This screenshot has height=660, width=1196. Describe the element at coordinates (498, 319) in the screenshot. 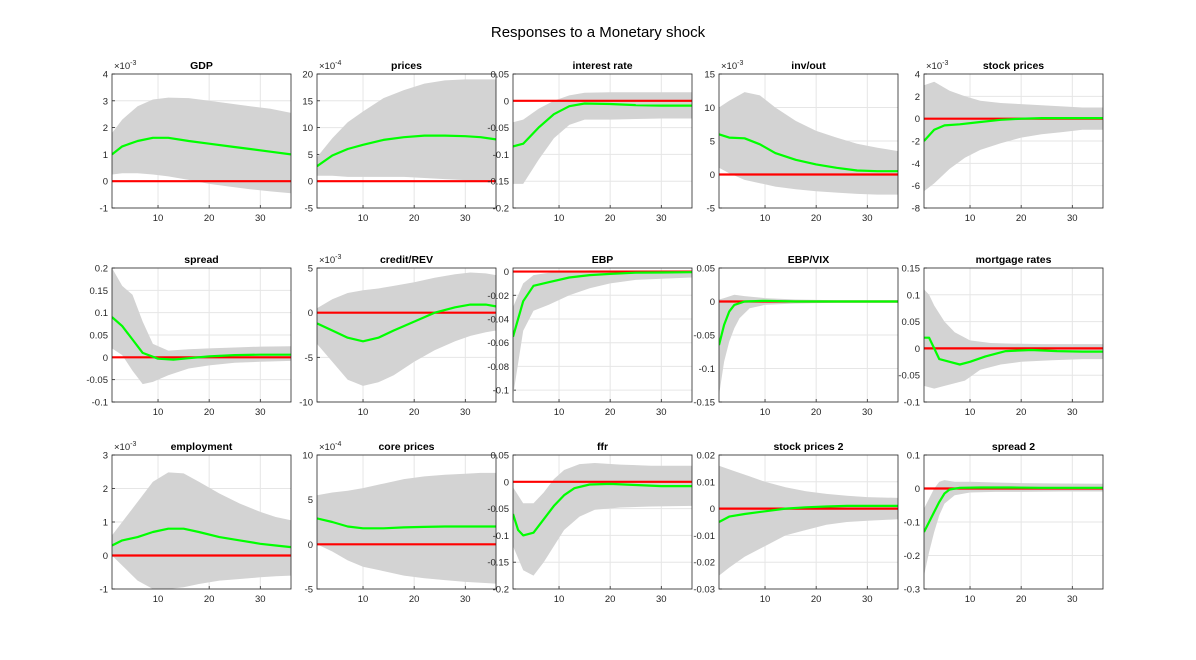

I see `y-tick-label: -0.04` at that location.